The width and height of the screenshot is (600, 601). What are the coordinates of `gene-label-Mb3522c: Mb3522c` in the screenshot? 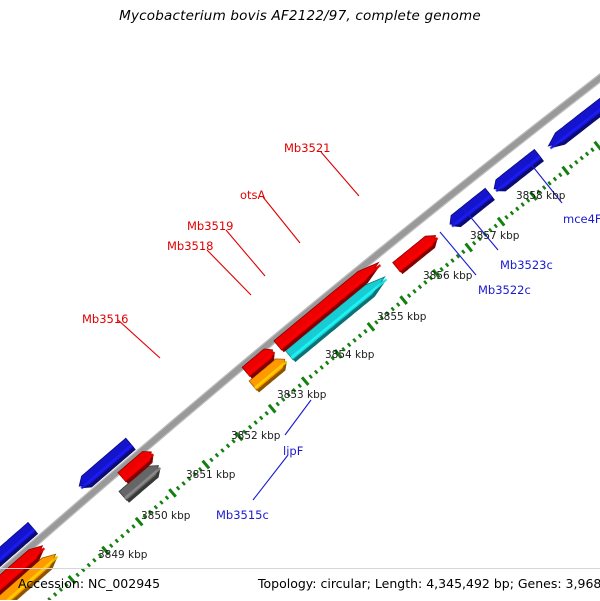 It's located at (504, 290).